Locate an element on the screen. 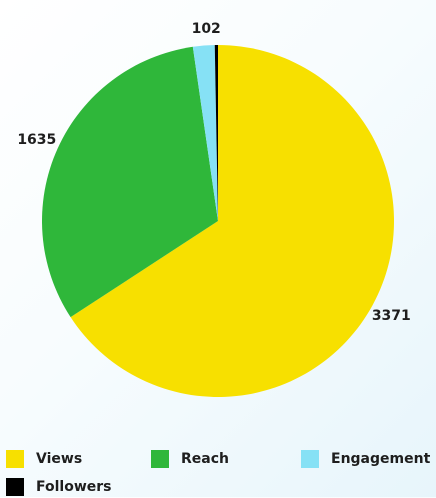 The height and width of the screenshot is (498, 436). legend-item-reach: Reach is located at coordinates (190, 459).